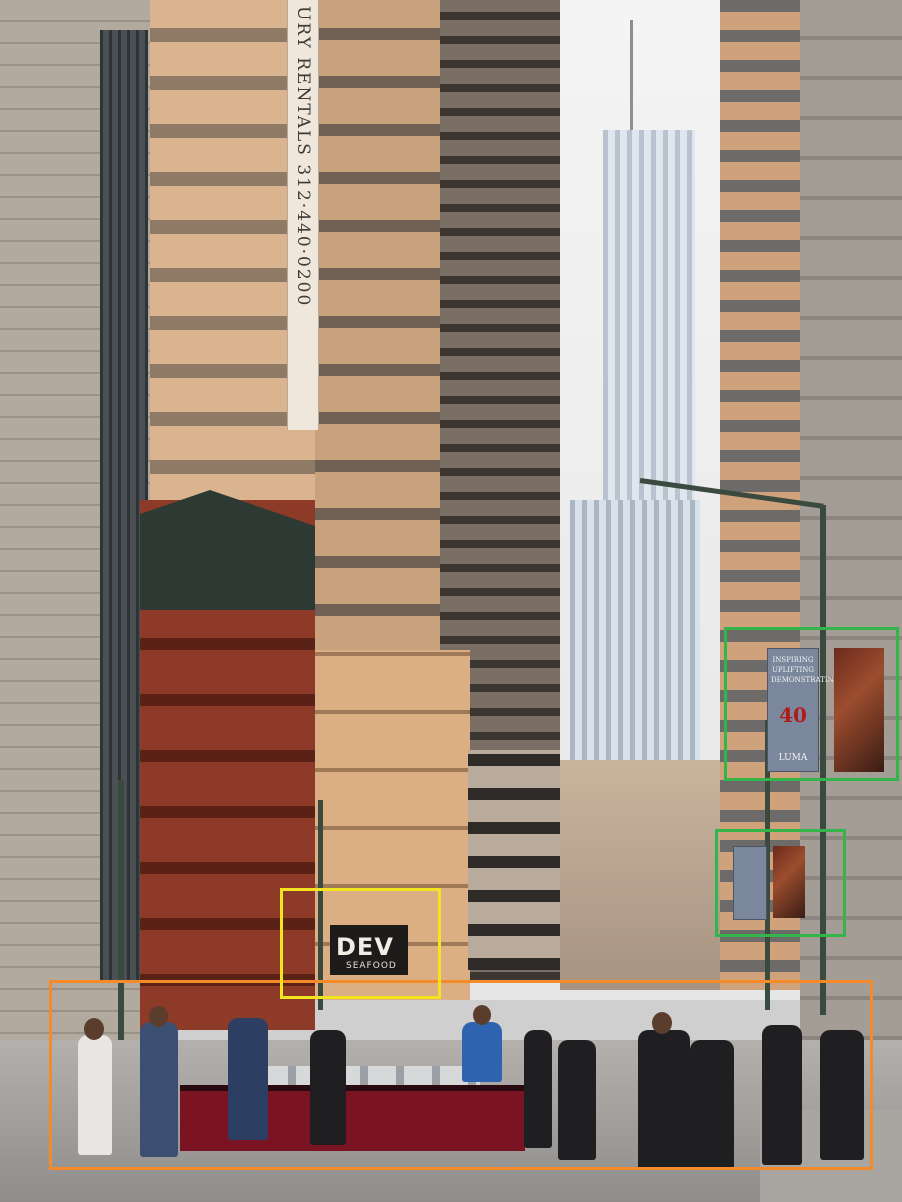 The width and height of the screenshot is (902, 1202). I want to click on box-banner-lower, so click(780, 883).